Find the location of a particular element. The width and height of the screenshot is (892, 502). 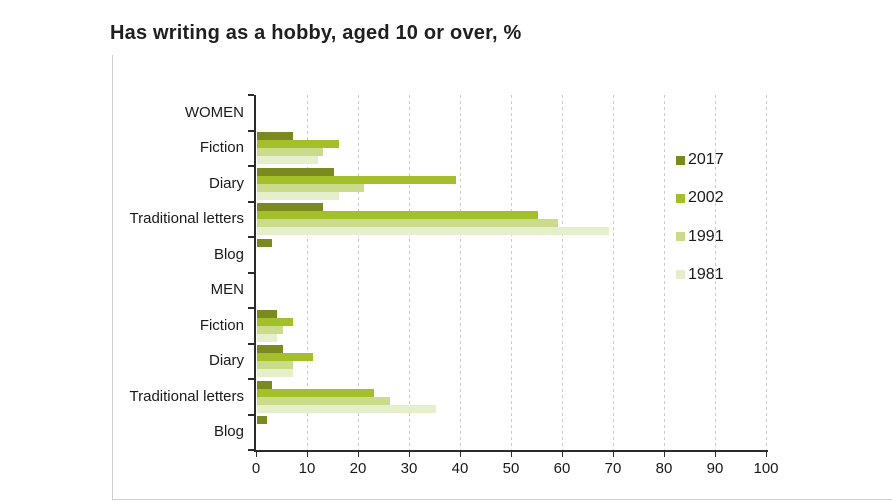

legend-item-2017: 2017 is located at coordinates (700, 160).